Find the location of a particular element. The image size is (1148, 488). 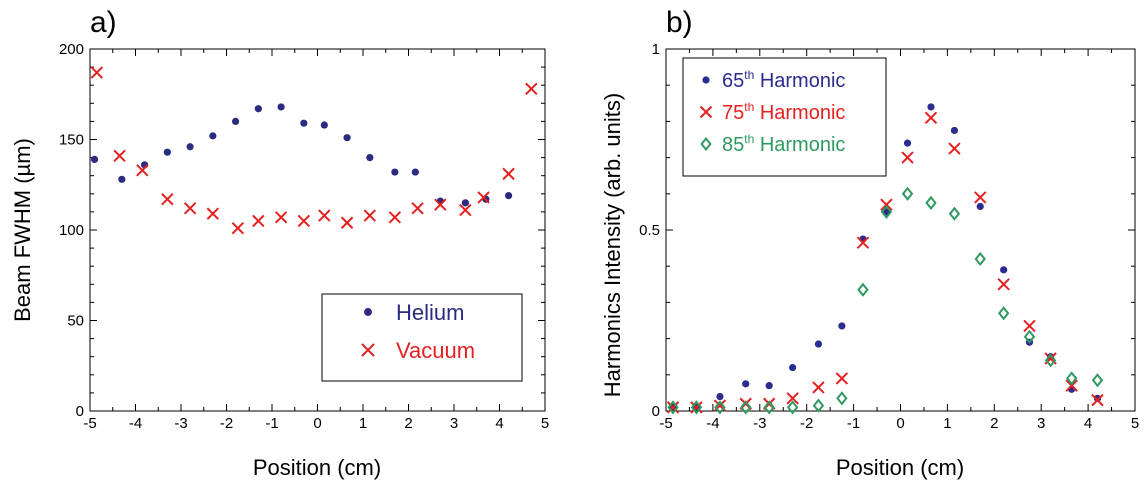

x-tick-label: -2 is located at coordinates (226, 423).